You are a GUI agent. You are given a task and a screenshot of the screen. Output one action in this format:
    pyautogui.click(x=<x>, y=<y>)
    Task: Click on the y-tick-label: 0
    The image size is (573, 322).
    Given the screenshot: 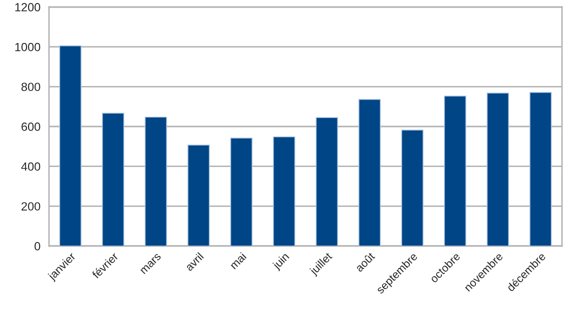 What is the action you would take?
    pyautogui.click(x=37, y=246)
    